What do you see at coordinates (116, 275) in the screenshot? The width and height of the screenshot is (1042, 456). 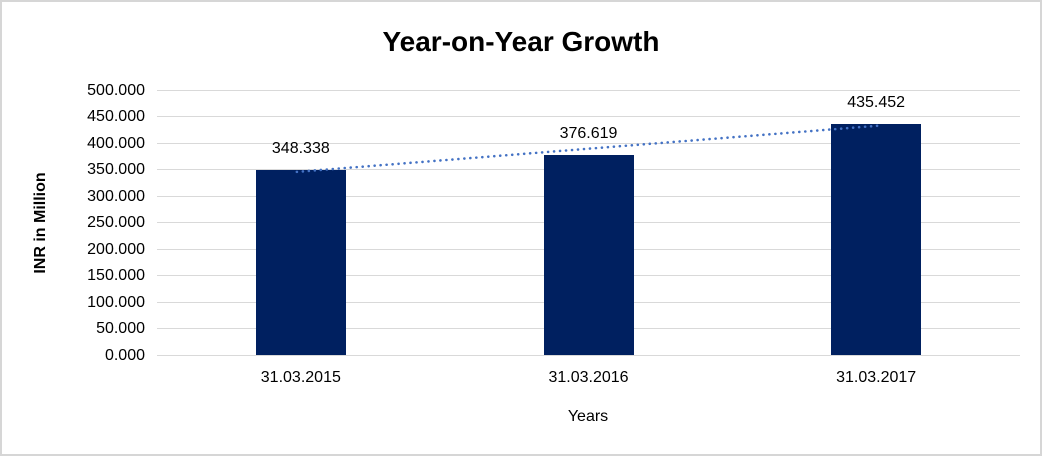 I see `y-tick-label: 150.000` at bounding box center [116, 275].